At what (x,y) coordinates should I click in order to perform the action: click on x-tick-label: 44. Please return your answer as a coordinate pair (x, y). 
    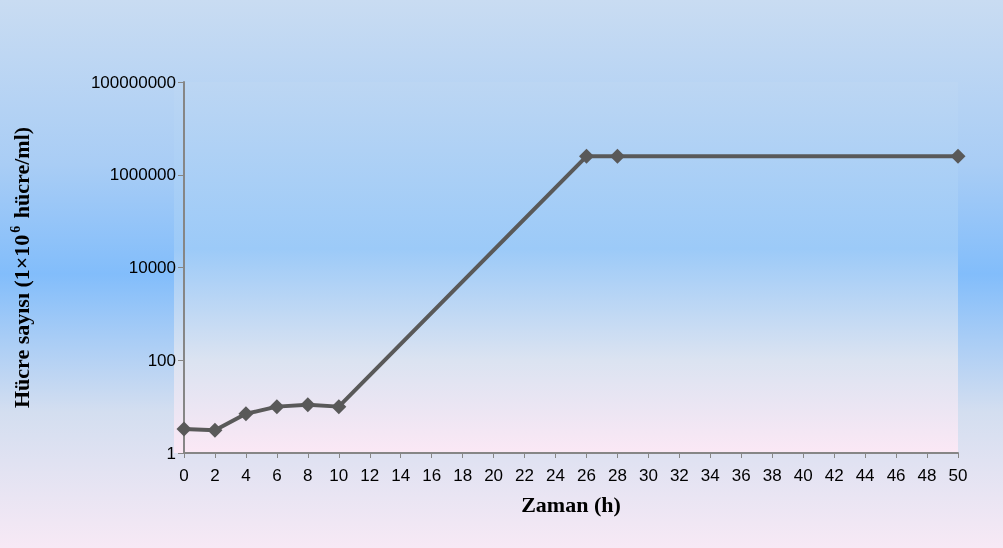
    Looking at the image, I should click on (865, 475).